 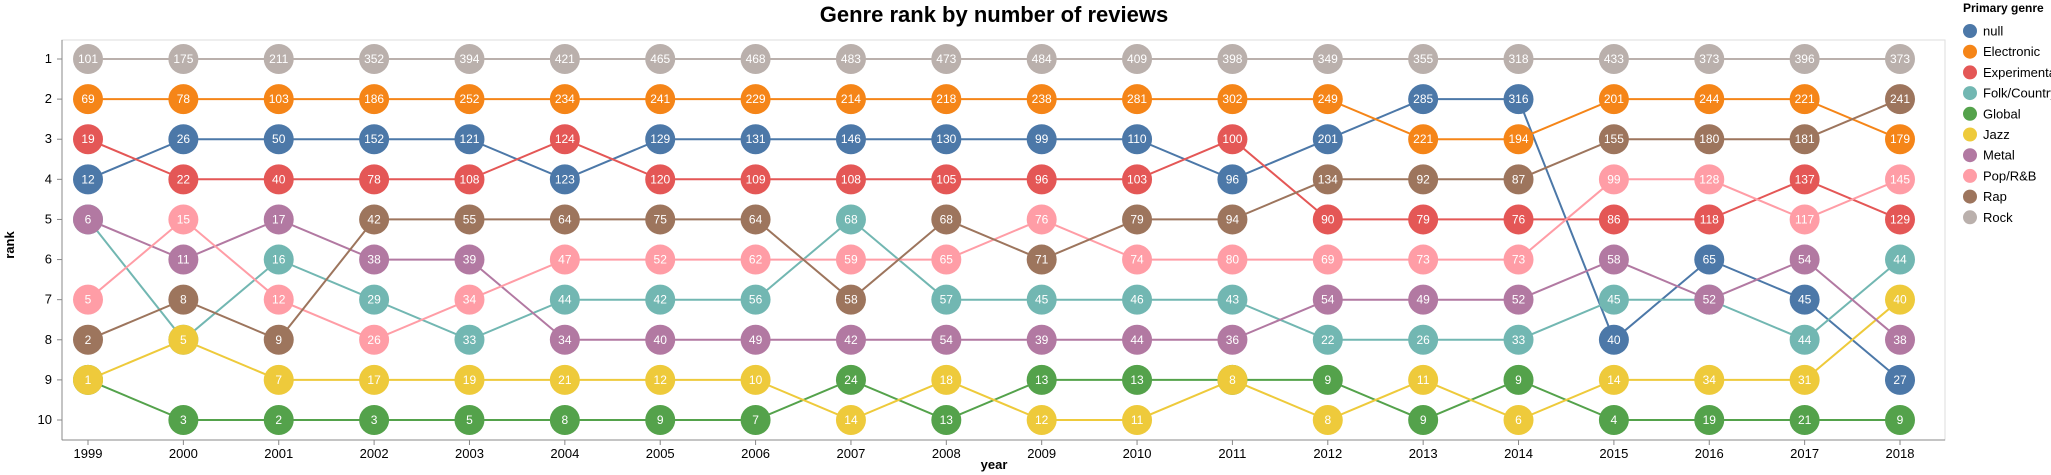 What do you see at coordinates (1042, 59) in the screenshot?
I see `point-label-rock: 484` at bounding box center [1042, 59].